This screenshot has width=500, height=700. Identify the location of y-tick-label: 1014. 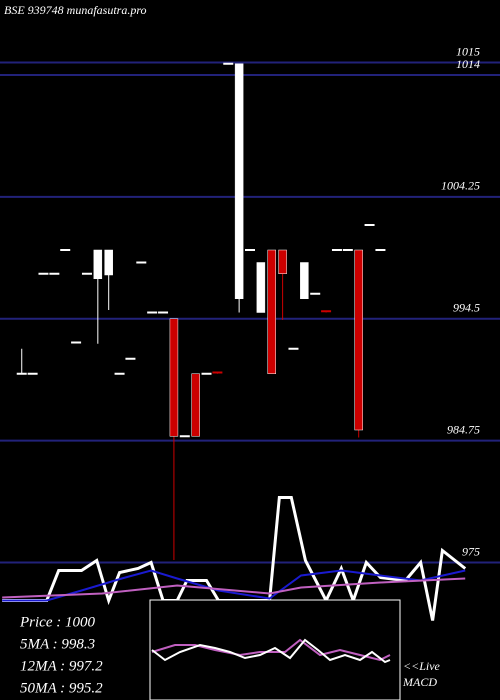
(468, 64).